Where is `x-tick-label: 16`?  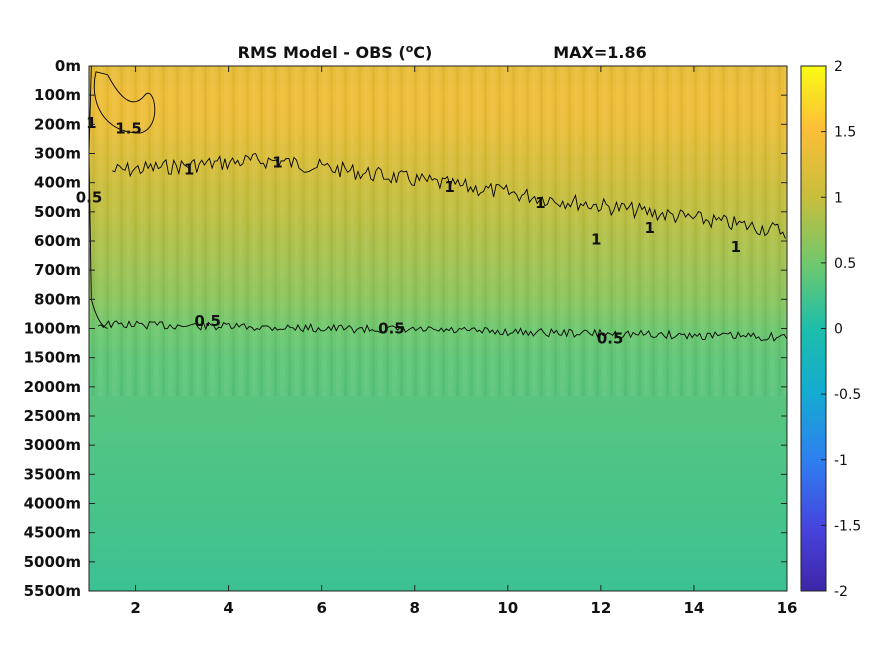
x-tick-label: 16 is located at coordinates (787, 608).